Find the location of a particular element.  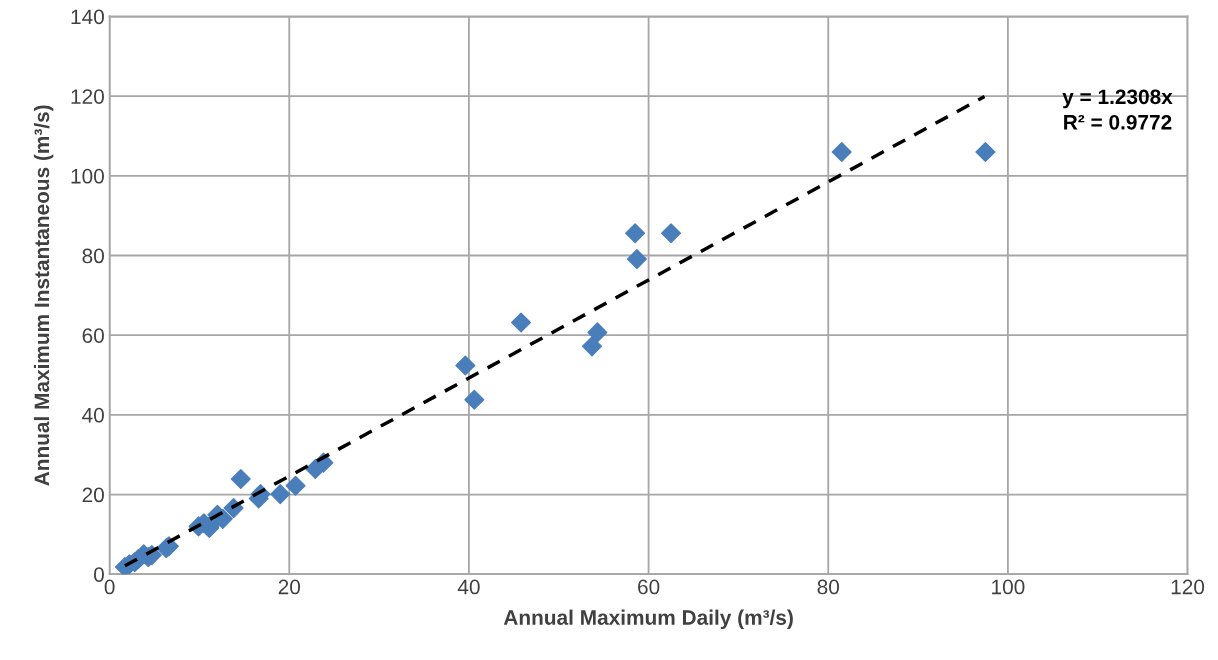

x-tick-label: 60 is located at coordinates (649, 587).